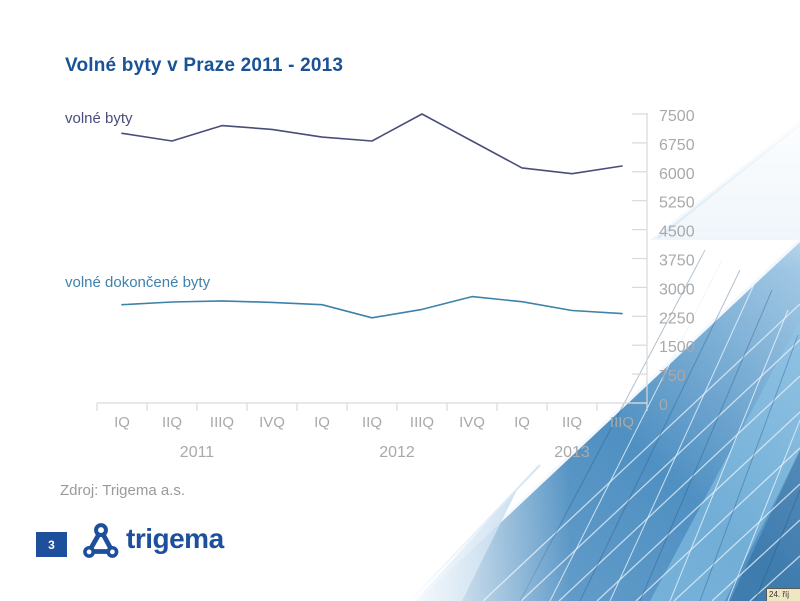 This screenshot has width=800, height=601. I want to click on year-label: 2013, so click(572, 452).